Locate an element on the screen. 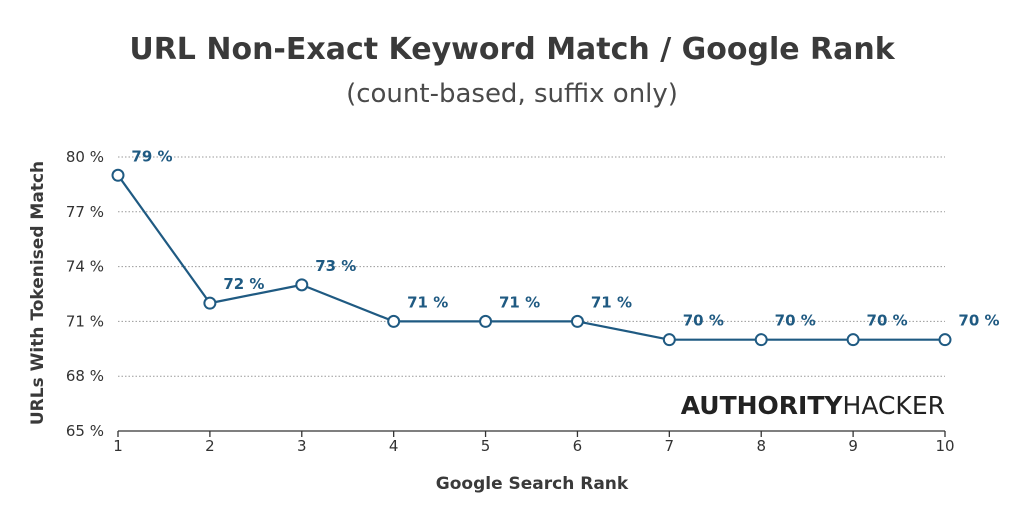 This screenshot has height=512, width=1024. x-tick-label: 1 is located at coordinates (118, 446).